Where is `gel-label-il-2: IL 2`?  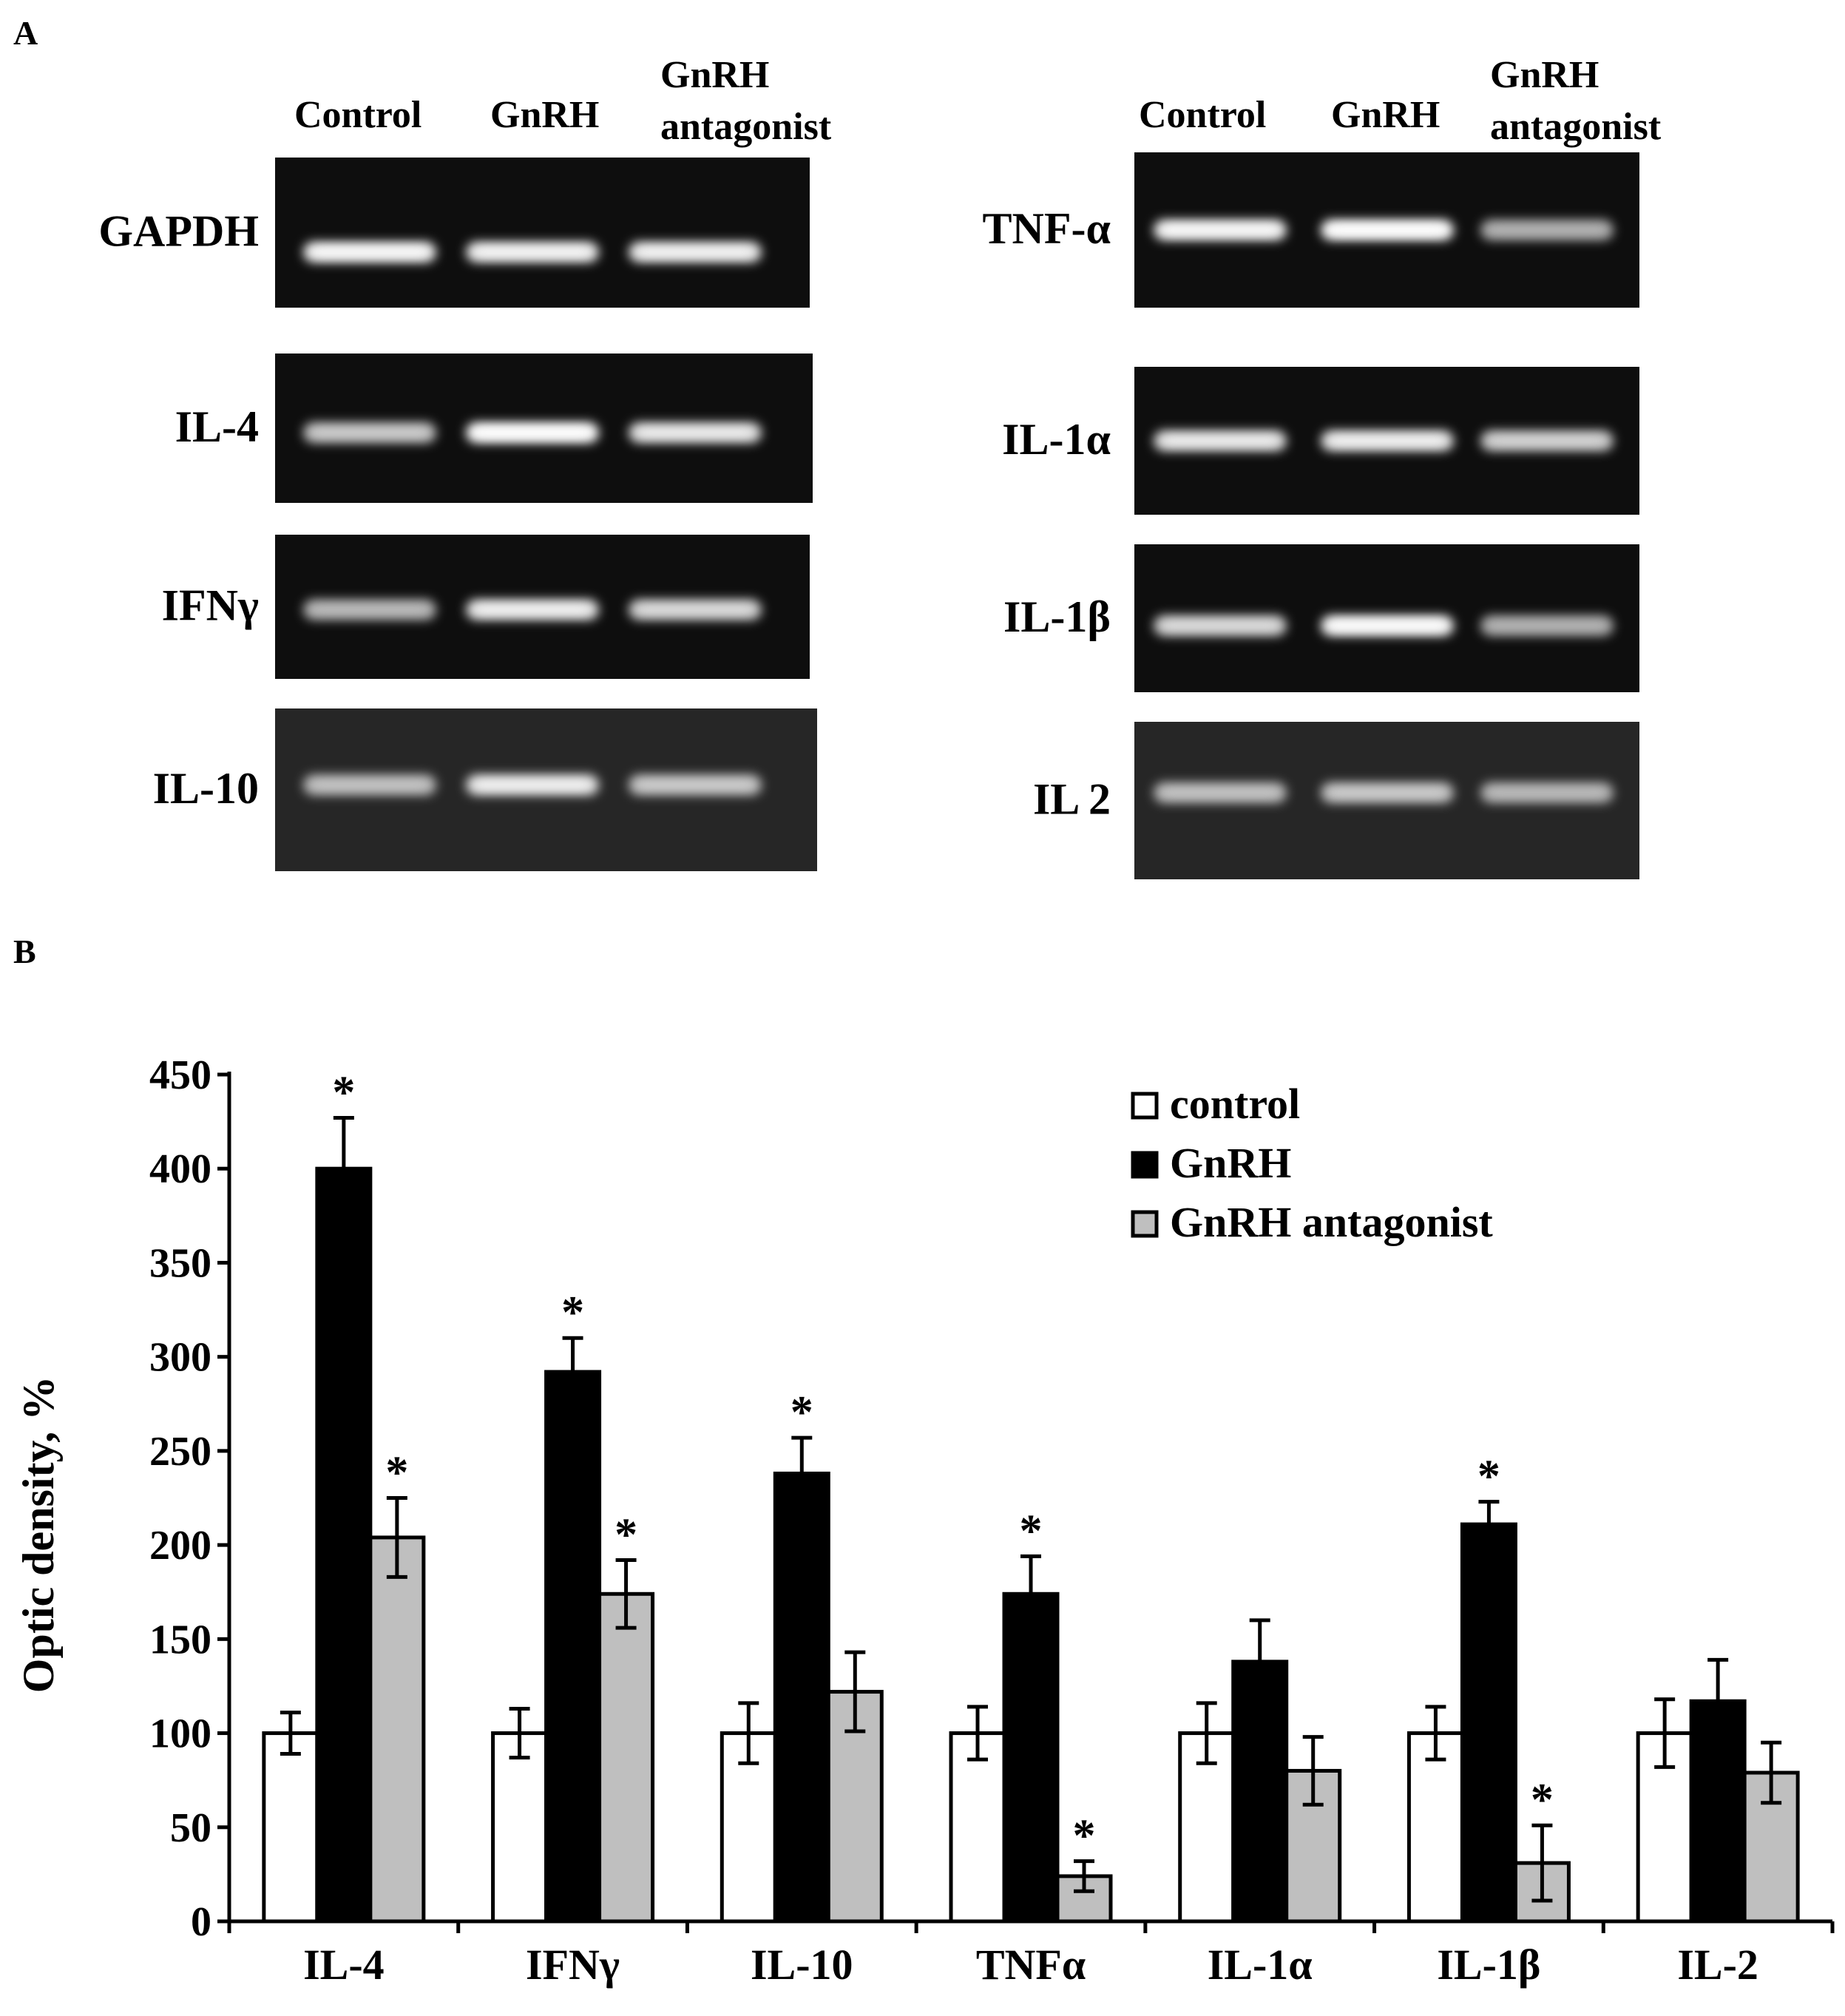 gel-label-il-2: IL 2 is located at coordinates (1072, 800).